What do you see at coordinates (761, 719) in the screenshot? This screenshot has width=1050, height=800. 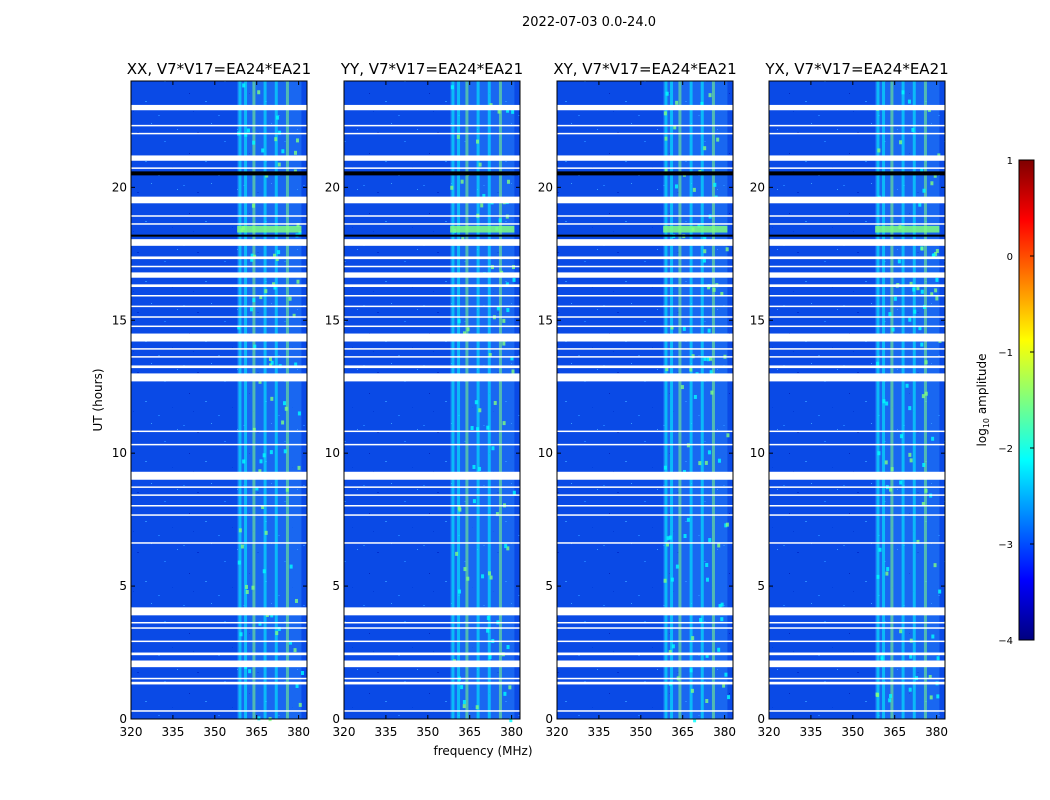 I see `y-tick-label: 0` at bounding box center [761, 719].